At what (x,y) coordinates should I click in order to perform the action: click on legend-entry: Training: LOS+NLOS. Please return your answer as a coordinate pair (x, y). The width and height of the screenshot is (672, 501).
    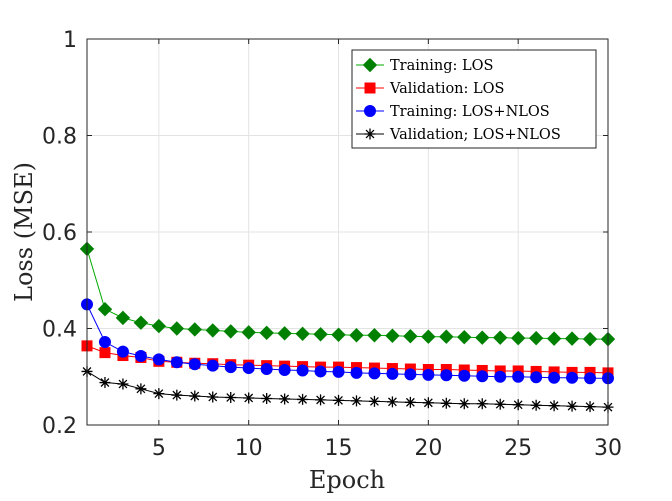
    Looking at the image, I should click on (453, 112).